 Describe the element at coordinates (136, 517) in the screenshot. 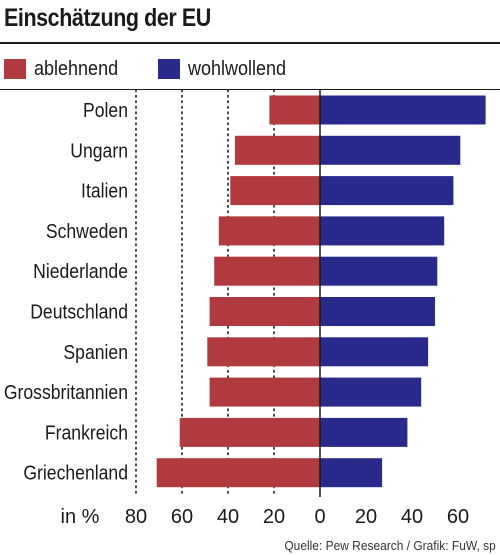

I see `tick-label-0: 80` at that location.